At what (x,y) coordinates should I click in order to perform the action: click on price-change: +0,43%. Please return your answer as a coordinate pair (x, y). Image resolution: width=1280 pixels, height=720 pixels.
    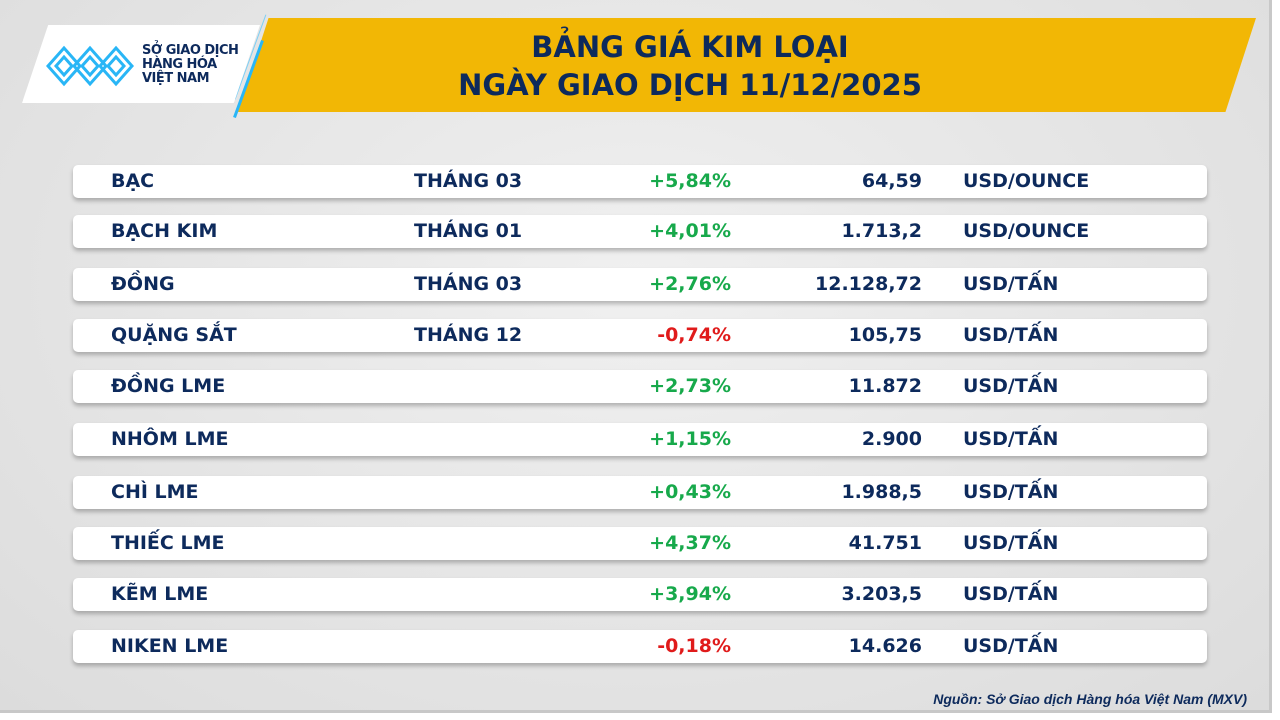
    Looking at the image, I should click on (690, 492).